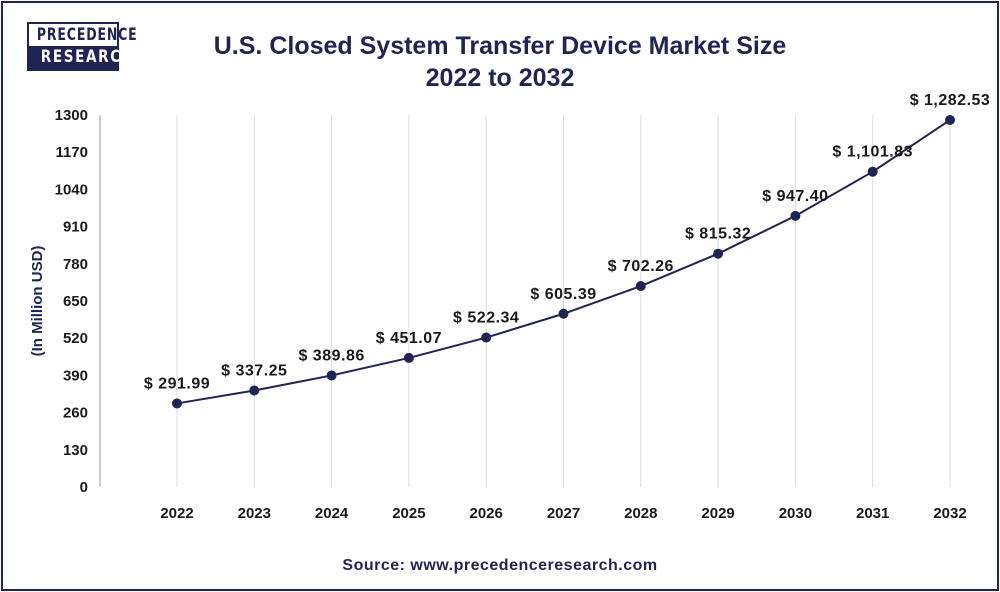 This screenshot has width=1000, height=592. What do you see at coordinates (950, 100) in the screenshot?
I see `data-label: $ 1,282.53` at bounding box center [950, 100].